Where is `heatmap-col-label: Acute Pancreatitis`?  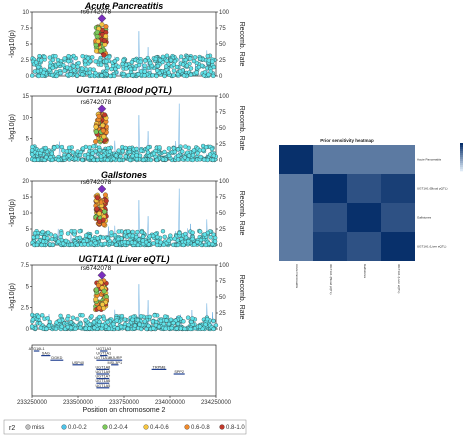
heatmap-col-label: Acute Pancreatitis is located at coordinates (297, 276).